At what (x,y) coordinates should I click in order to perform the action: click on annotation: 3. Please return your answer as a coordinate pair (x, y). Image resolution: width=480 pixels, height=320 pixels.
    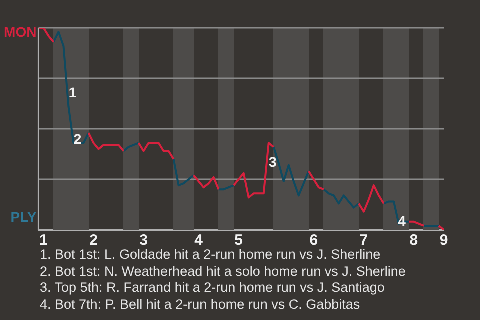
    Looking at the image, I should click on (272, 162).